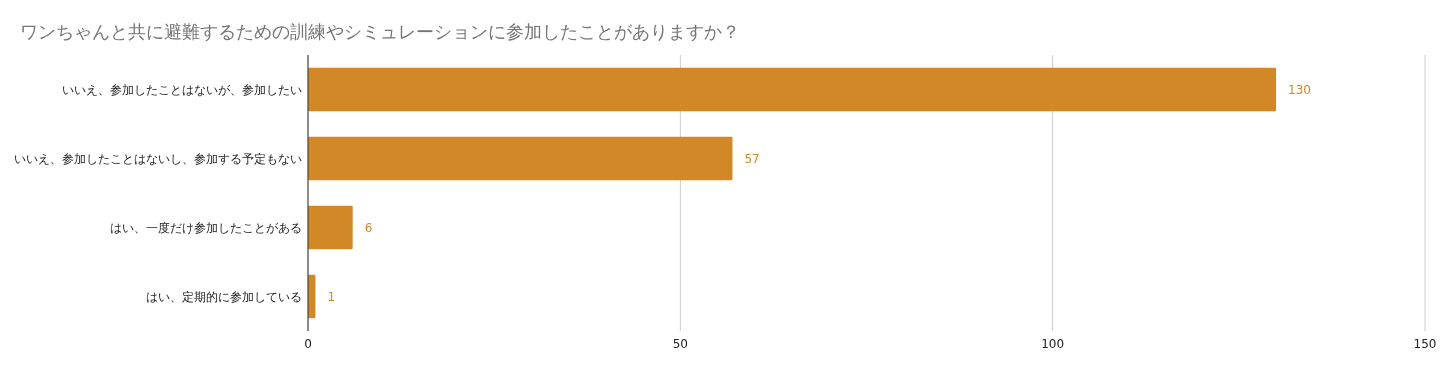  I want to click on y-tick-label: いいえ、参加したことはないし、参加する予定もない, so click(158, 158).